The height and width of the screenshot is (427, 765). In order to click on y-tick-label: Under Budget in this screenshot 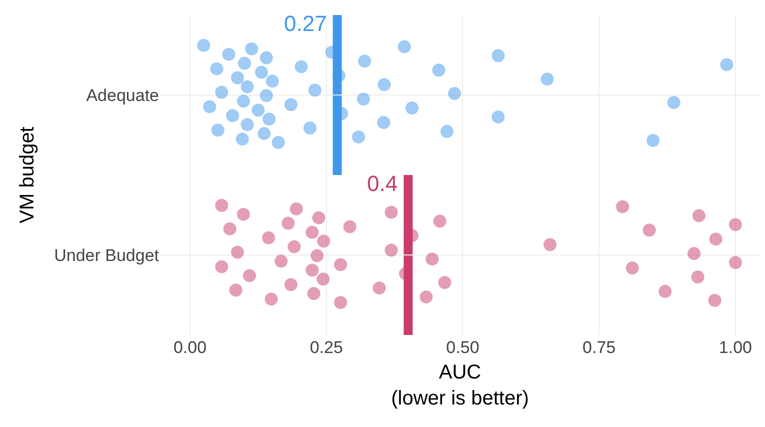, I will do `click(107, 255)`.